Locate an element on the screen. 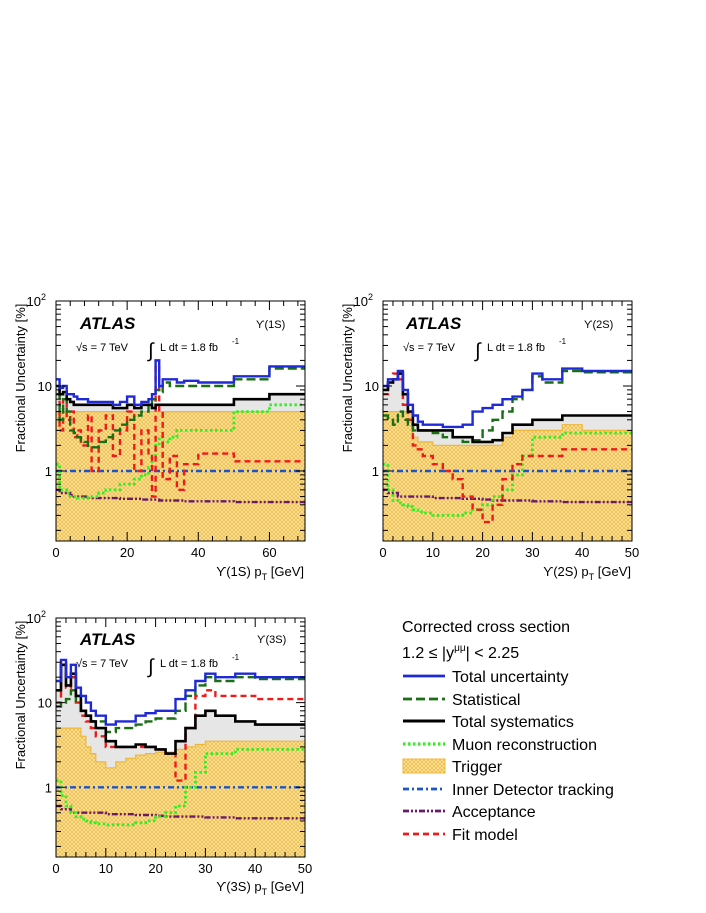 This screenshot has height=913, width=706. series-systematics is located at coordinates (180, 397).